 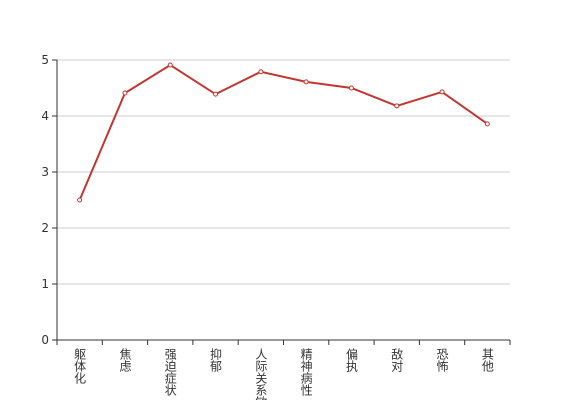 What do you see at coordinates (170, 372) in the screenshot?
I see `x-tick-label: 强迫症状` at bounding box center [170, 372].